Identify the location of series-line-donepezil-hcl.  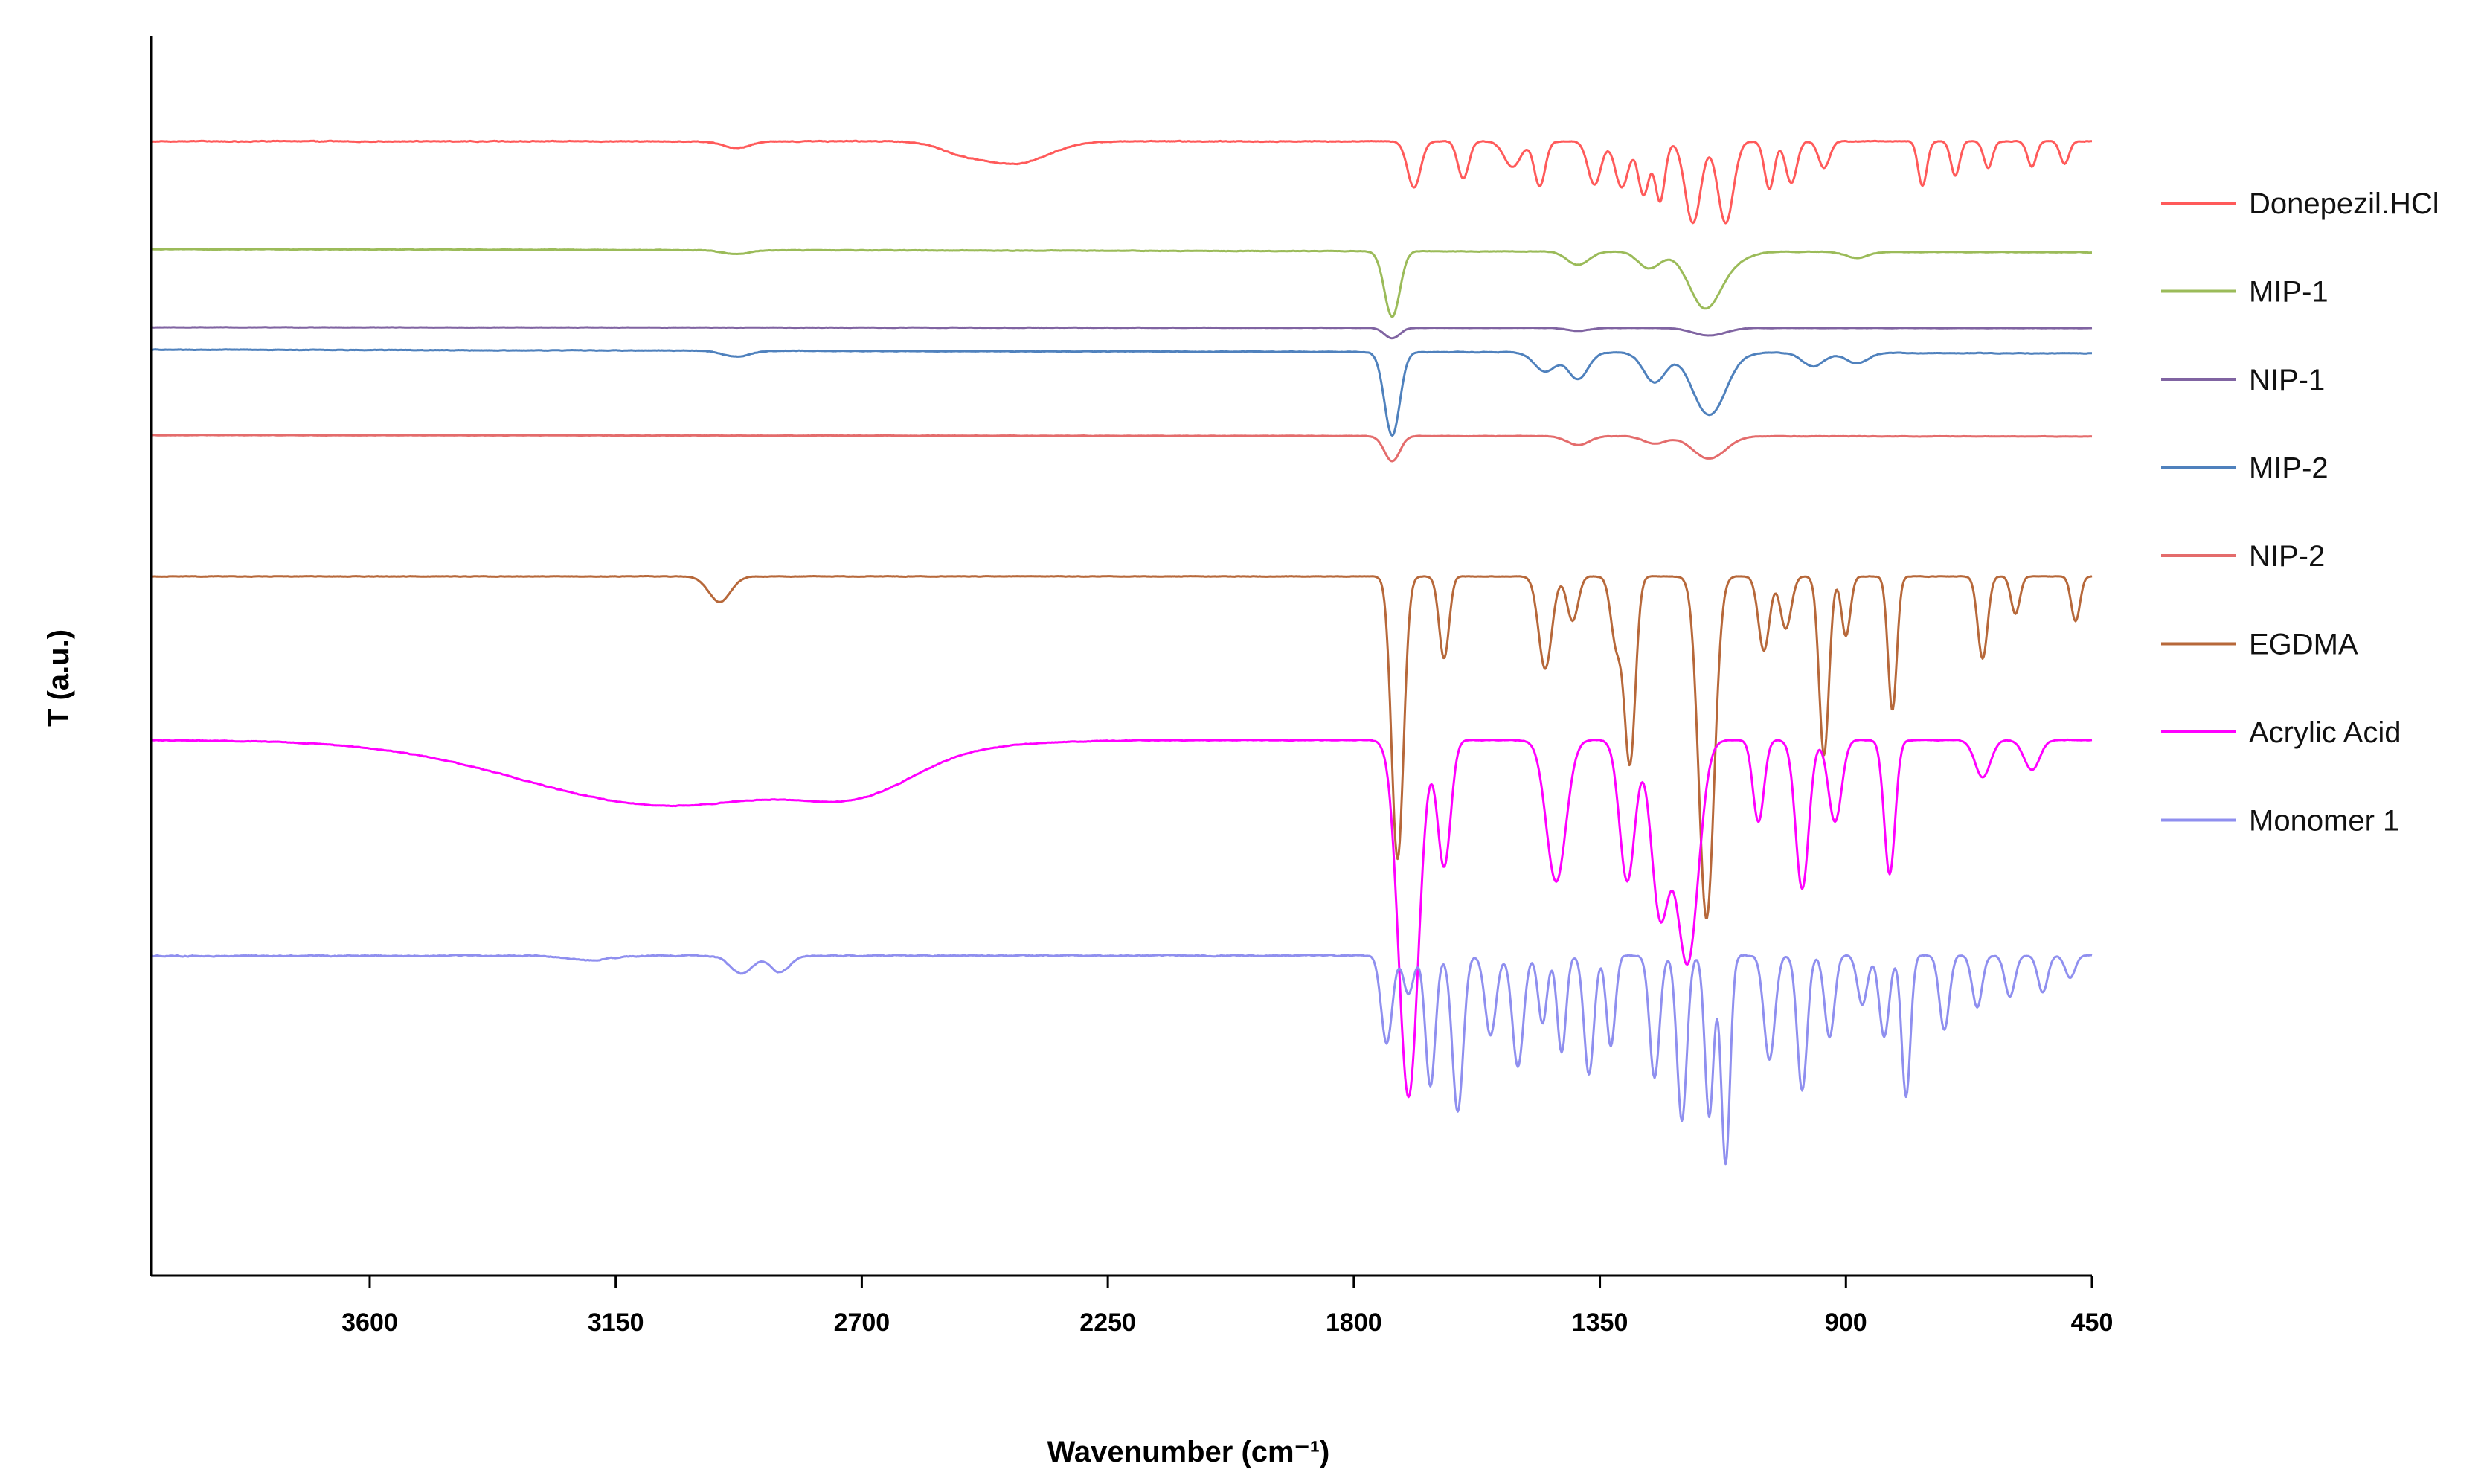
(1121, 182).